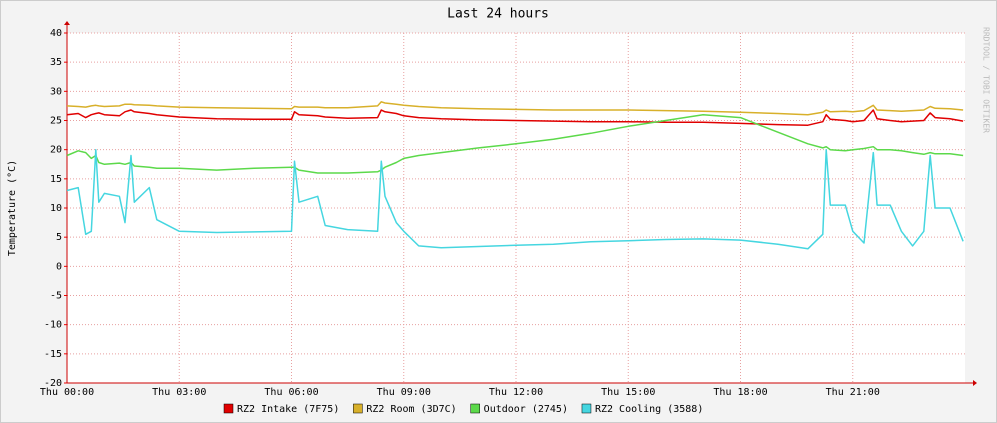 The image size is (997, 423). What do you see at coordinates (59, 237) in the screenshot?
I see `y-tick-label: 5` at bounding box center [59, 237].